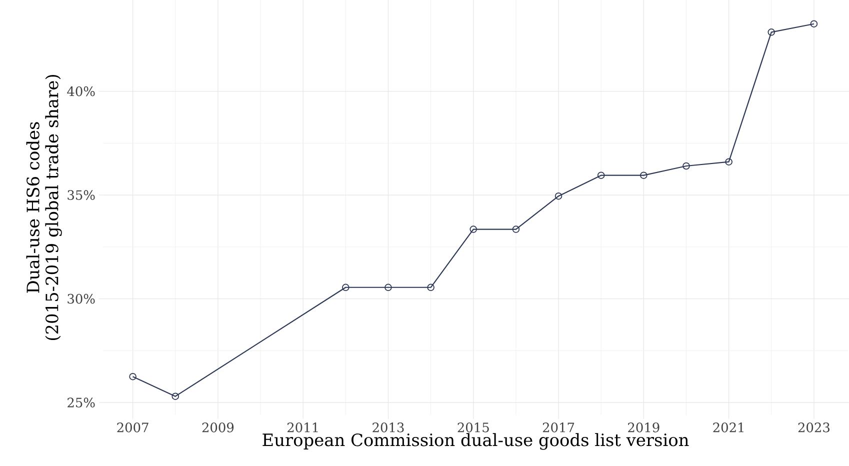  I want to click on y-tick-label: 30%, so click(81, 299).